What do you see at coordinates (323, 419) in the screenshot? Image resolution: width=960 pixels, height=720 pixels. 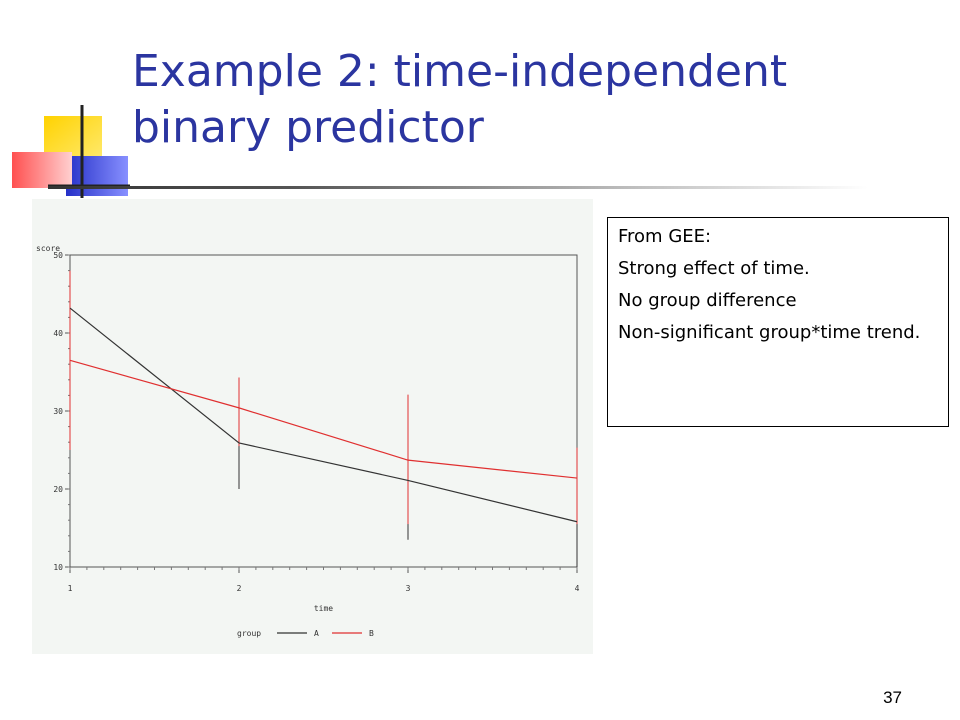 I see `series-line` at bounding box center [323, 419].